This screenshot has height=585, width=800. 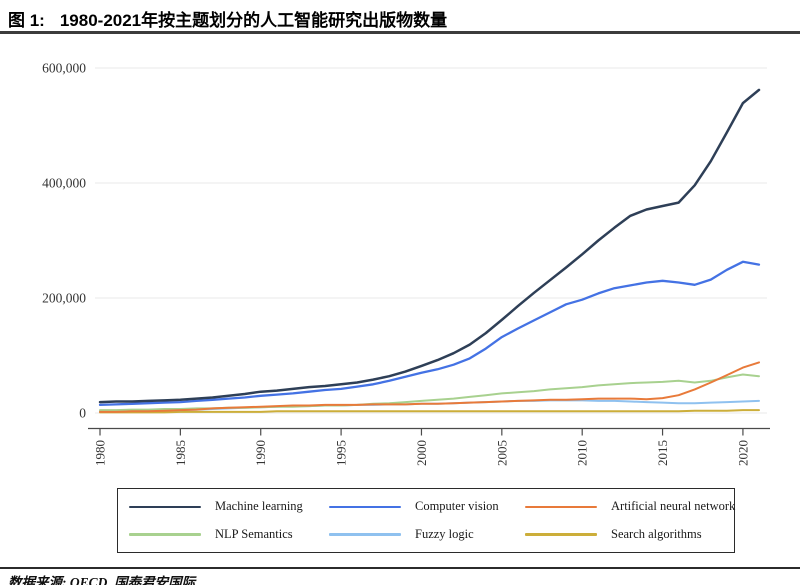 What do you see at coordinates (64, 298) in the screenshot?
I see `y-axis-tick-label: 200,000` at bounding box center [64, 298].